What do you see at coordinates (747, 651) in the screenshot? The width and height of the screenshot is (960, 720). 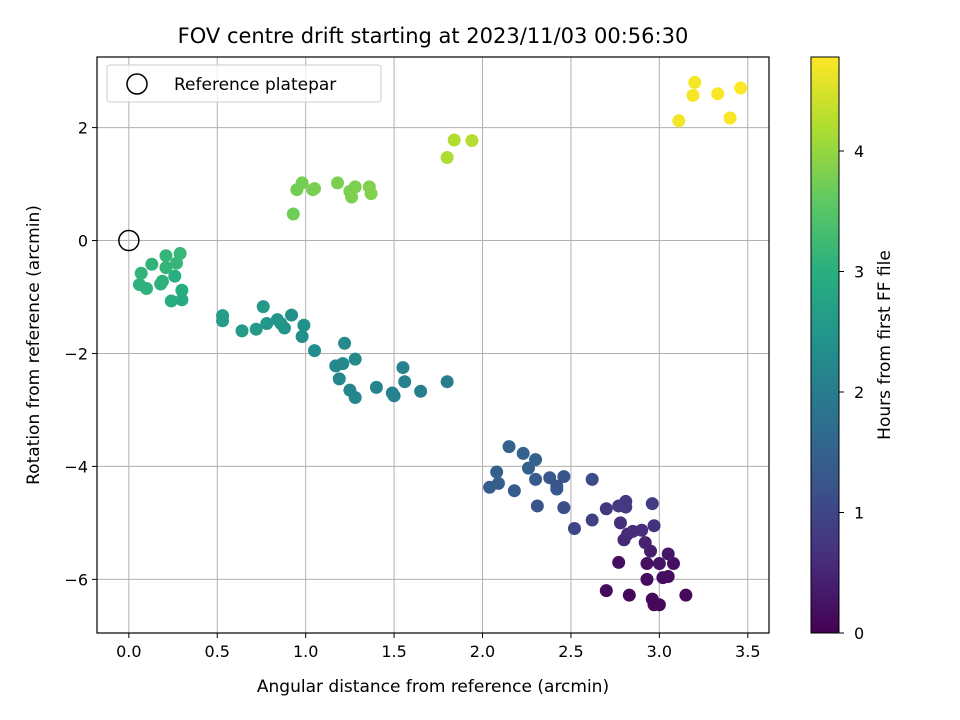 I see `x-tick-label: 3.5` at bounding box center [747, 651].